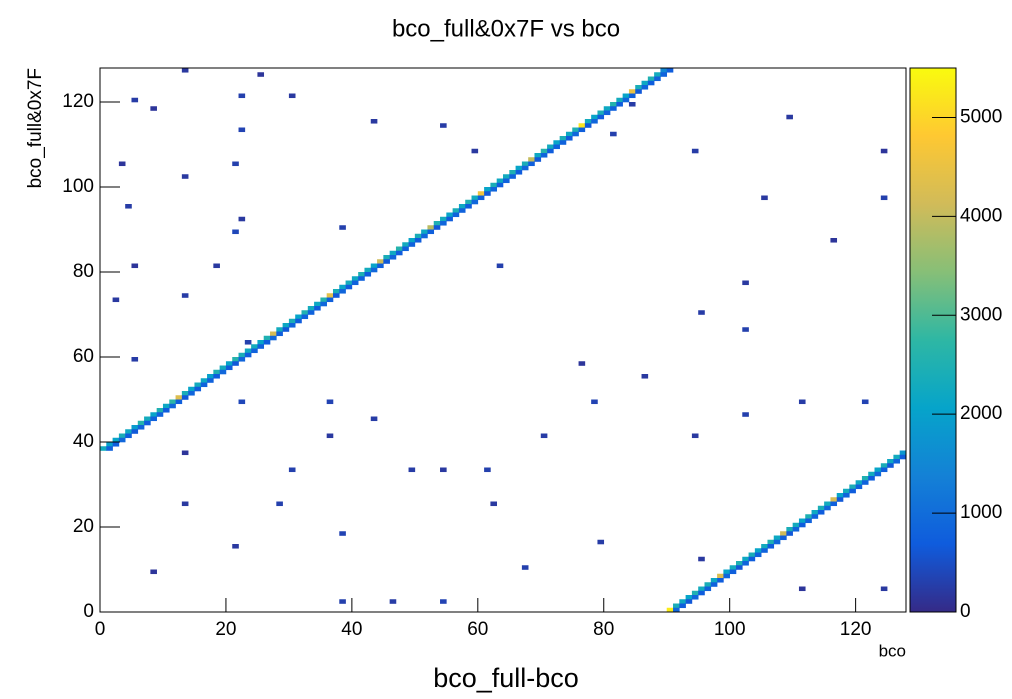 The image size is (1012, 699). What do you see at coordinates (730, 629) in the screenshot?
I see `x-tick-label: 100` at bounding box center [730, 629].